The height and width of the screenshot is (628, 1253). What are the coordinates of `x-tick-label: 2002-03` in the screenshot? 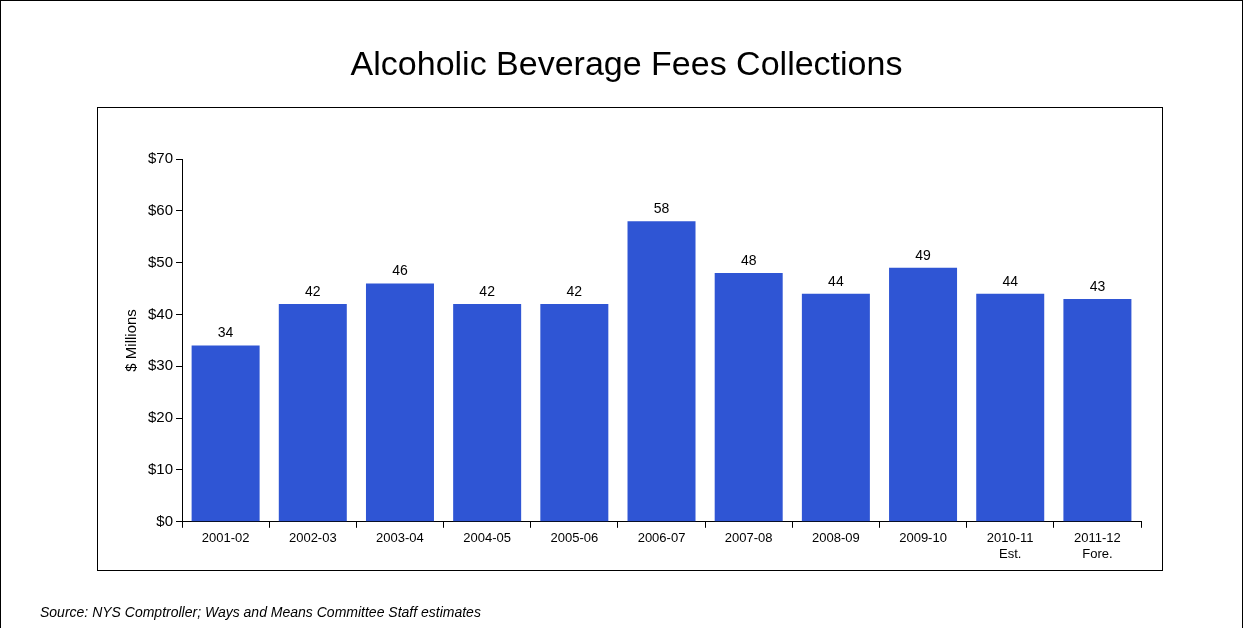 It's located at (312, 538).